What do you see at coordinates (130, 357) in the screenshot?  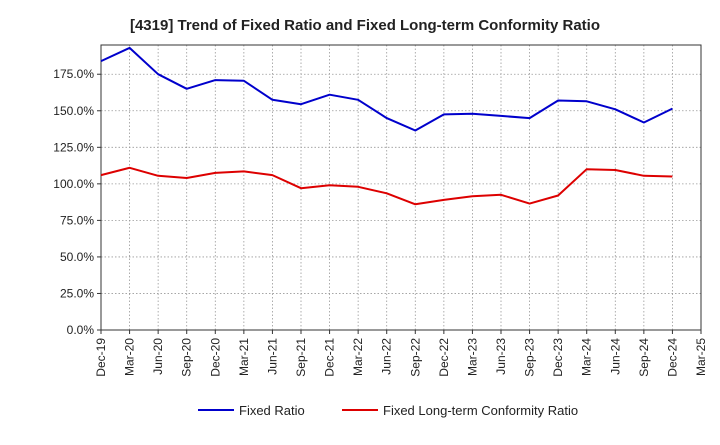 I see `x-tick-label: Mar-20` at bounding box center [130, 357].